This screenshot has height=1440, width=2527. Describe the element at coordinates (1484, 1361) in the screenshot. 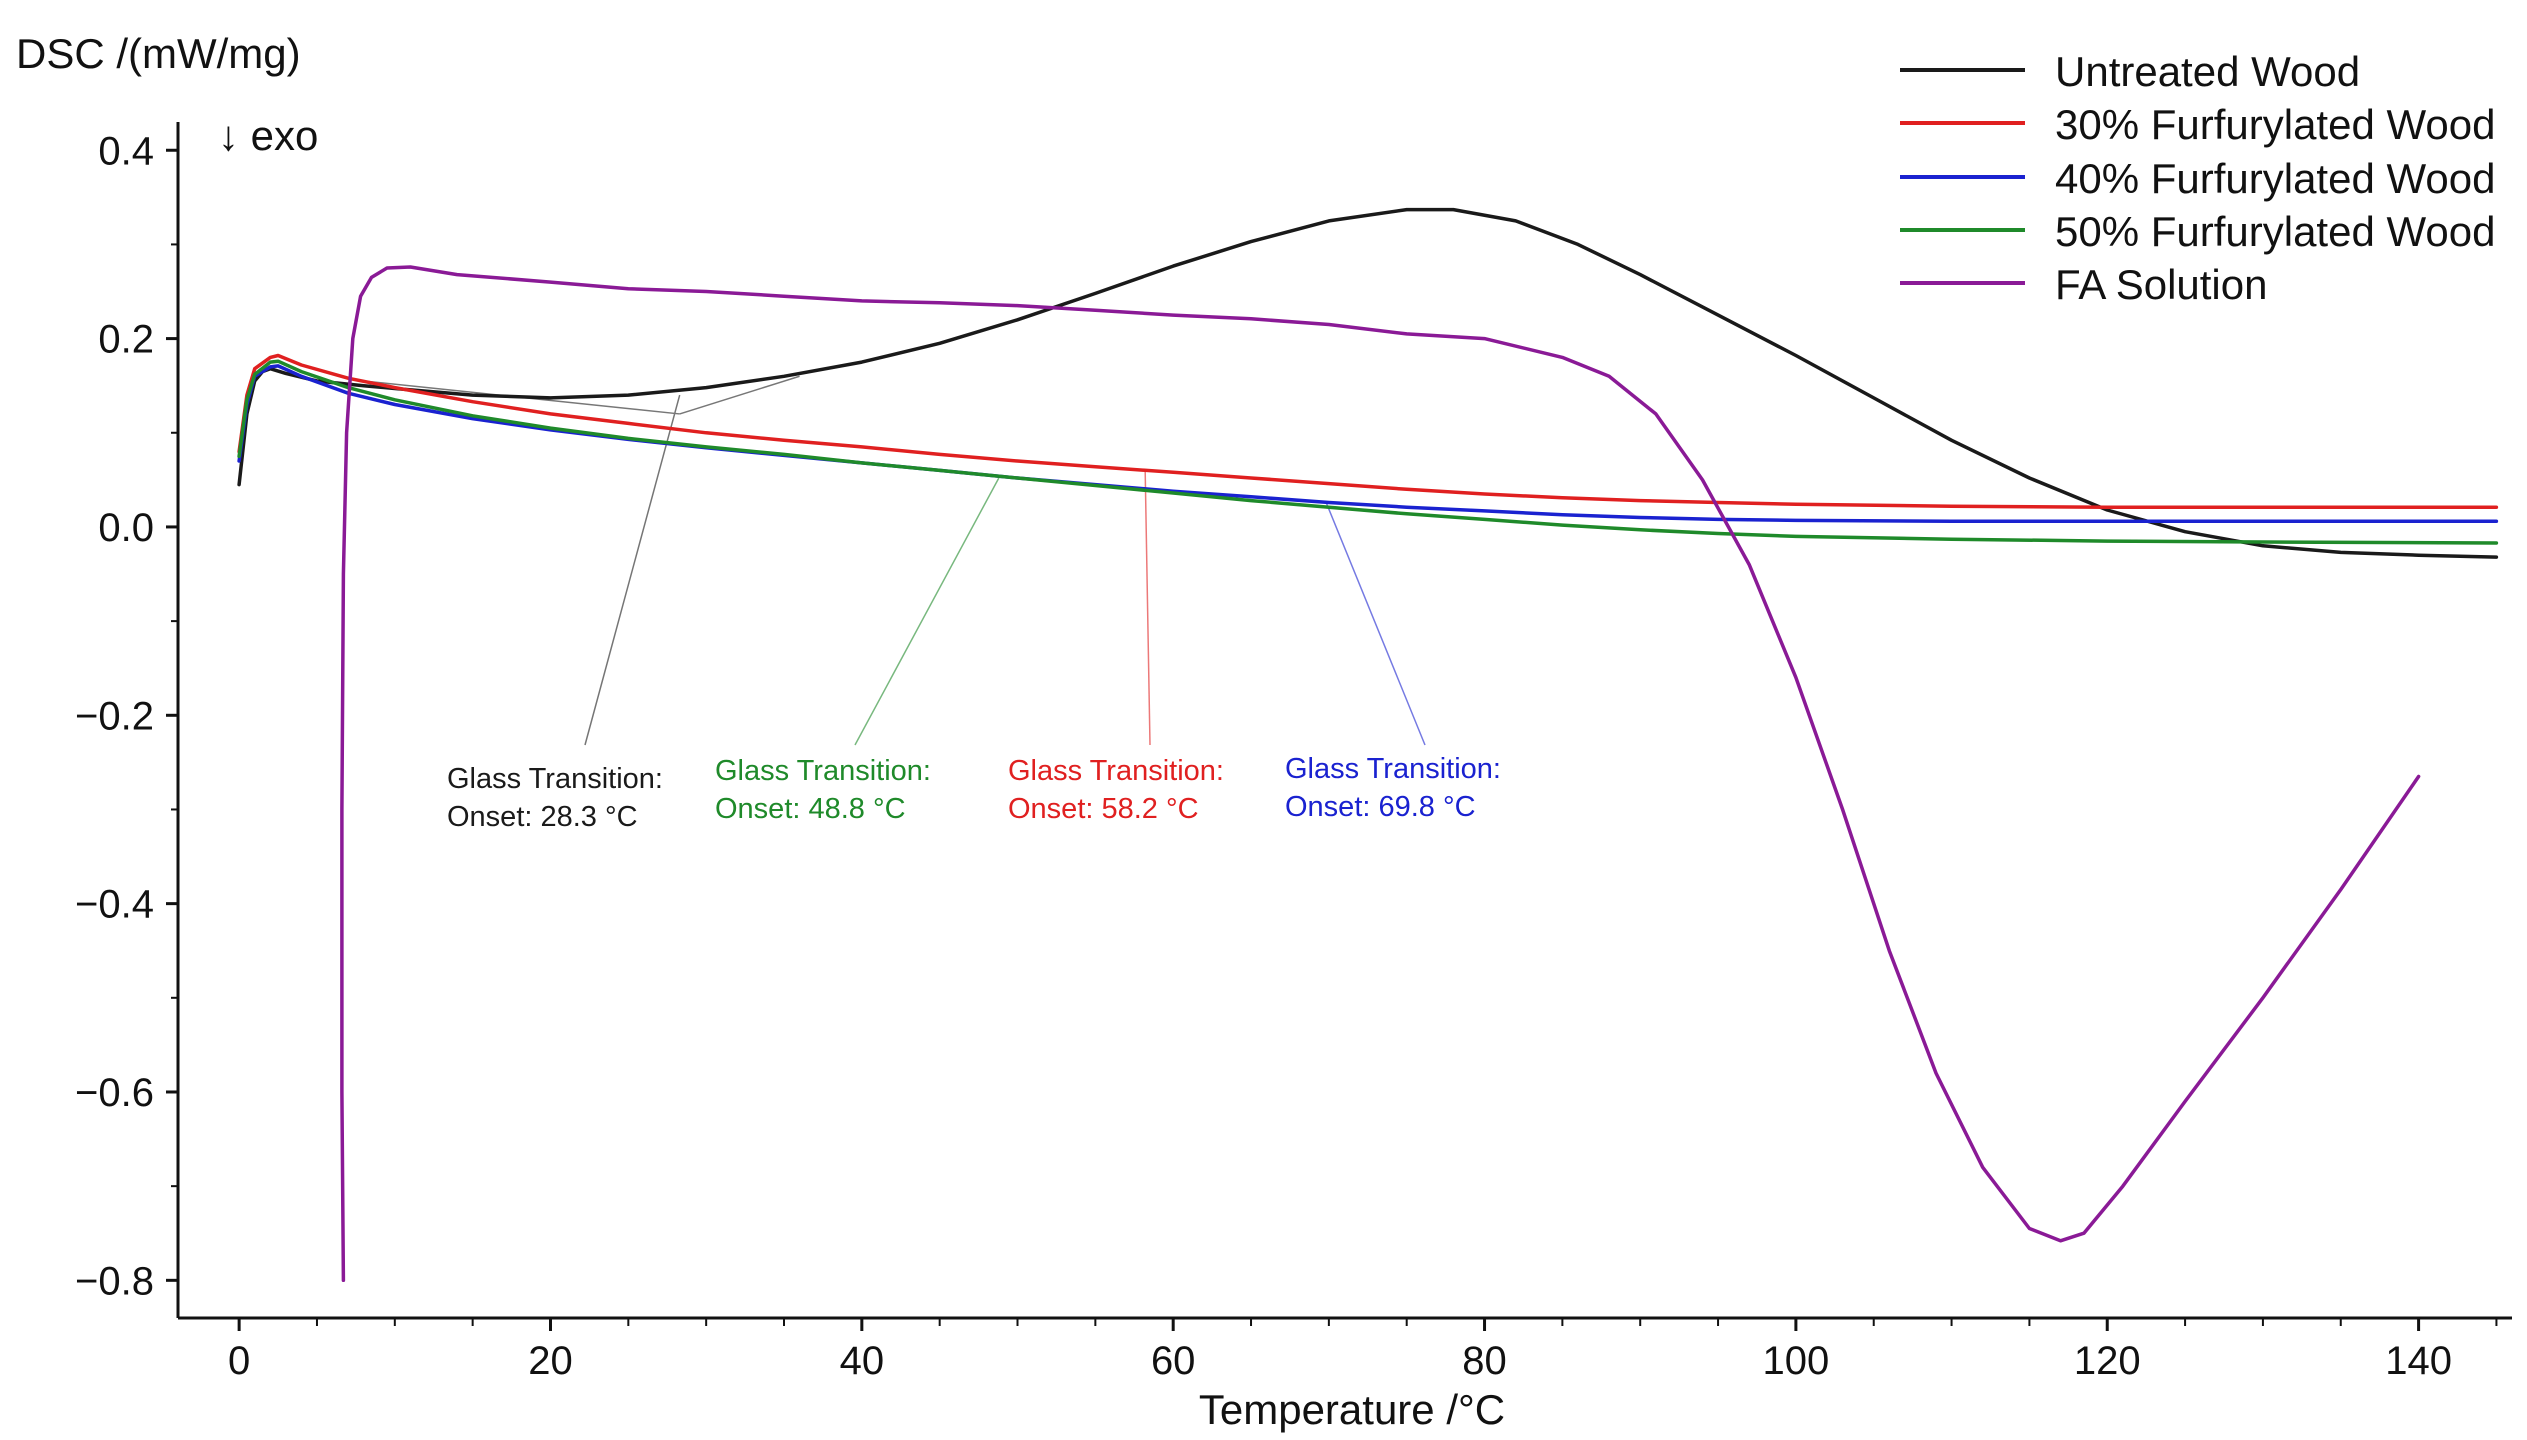

I see `x-tick-label: 80` at that location.